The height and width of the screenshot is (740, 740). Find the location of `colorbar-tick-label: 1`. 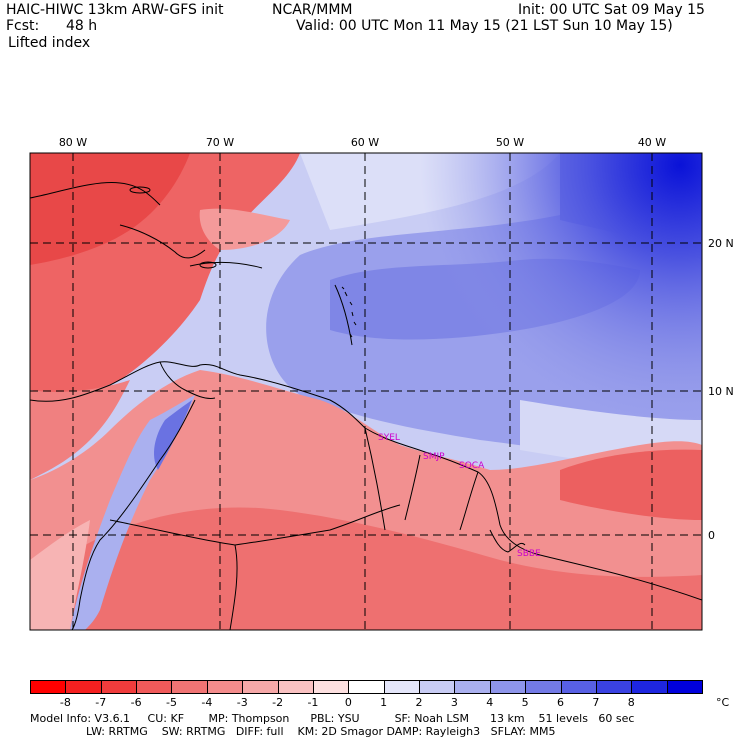

colorbar-tick-label: 1 is located at coordinates (384, 702).